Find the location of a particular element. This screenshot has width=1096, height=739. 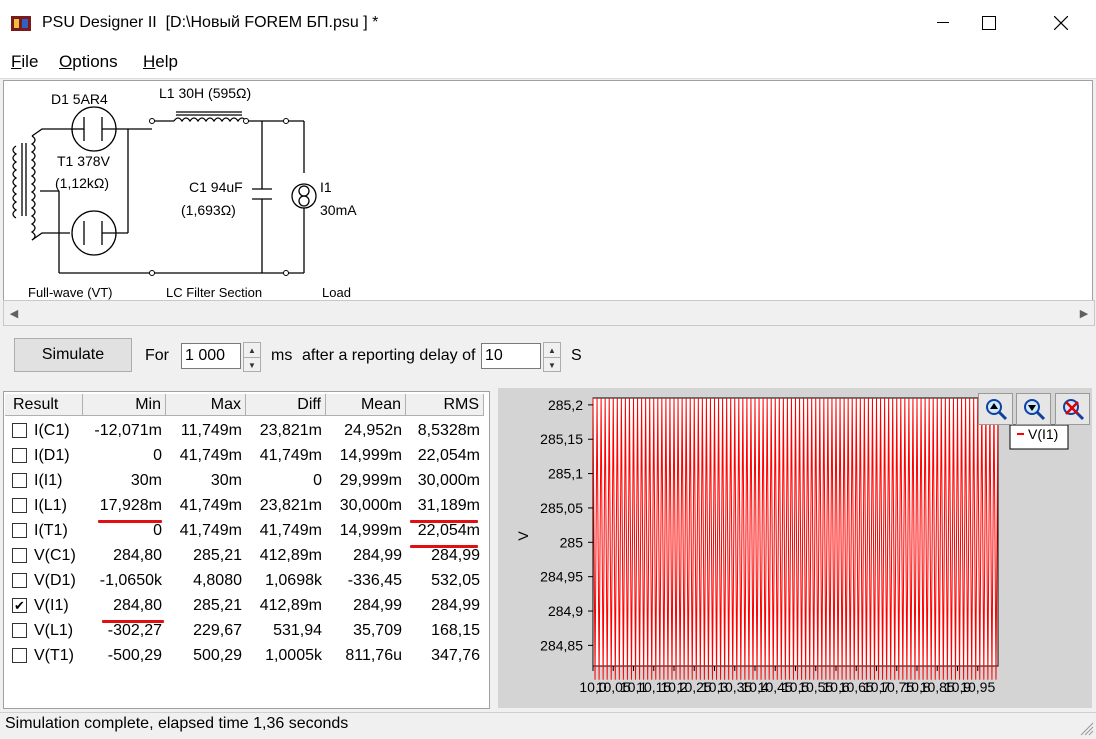

schematic-scrollbar: ◀ ▶ is located at coordinates (549, 313).